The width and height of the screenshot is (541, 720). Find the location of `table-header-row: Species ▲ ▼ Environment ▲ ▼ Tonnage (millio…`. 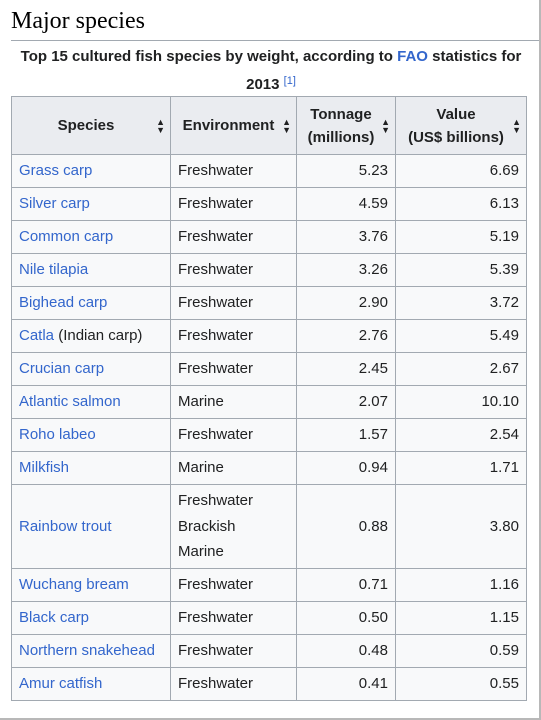

table-header-row: Species ▲ ▼ Environment ▲ ▼ Tonnage (millio… is located at coordinates (269, 125).